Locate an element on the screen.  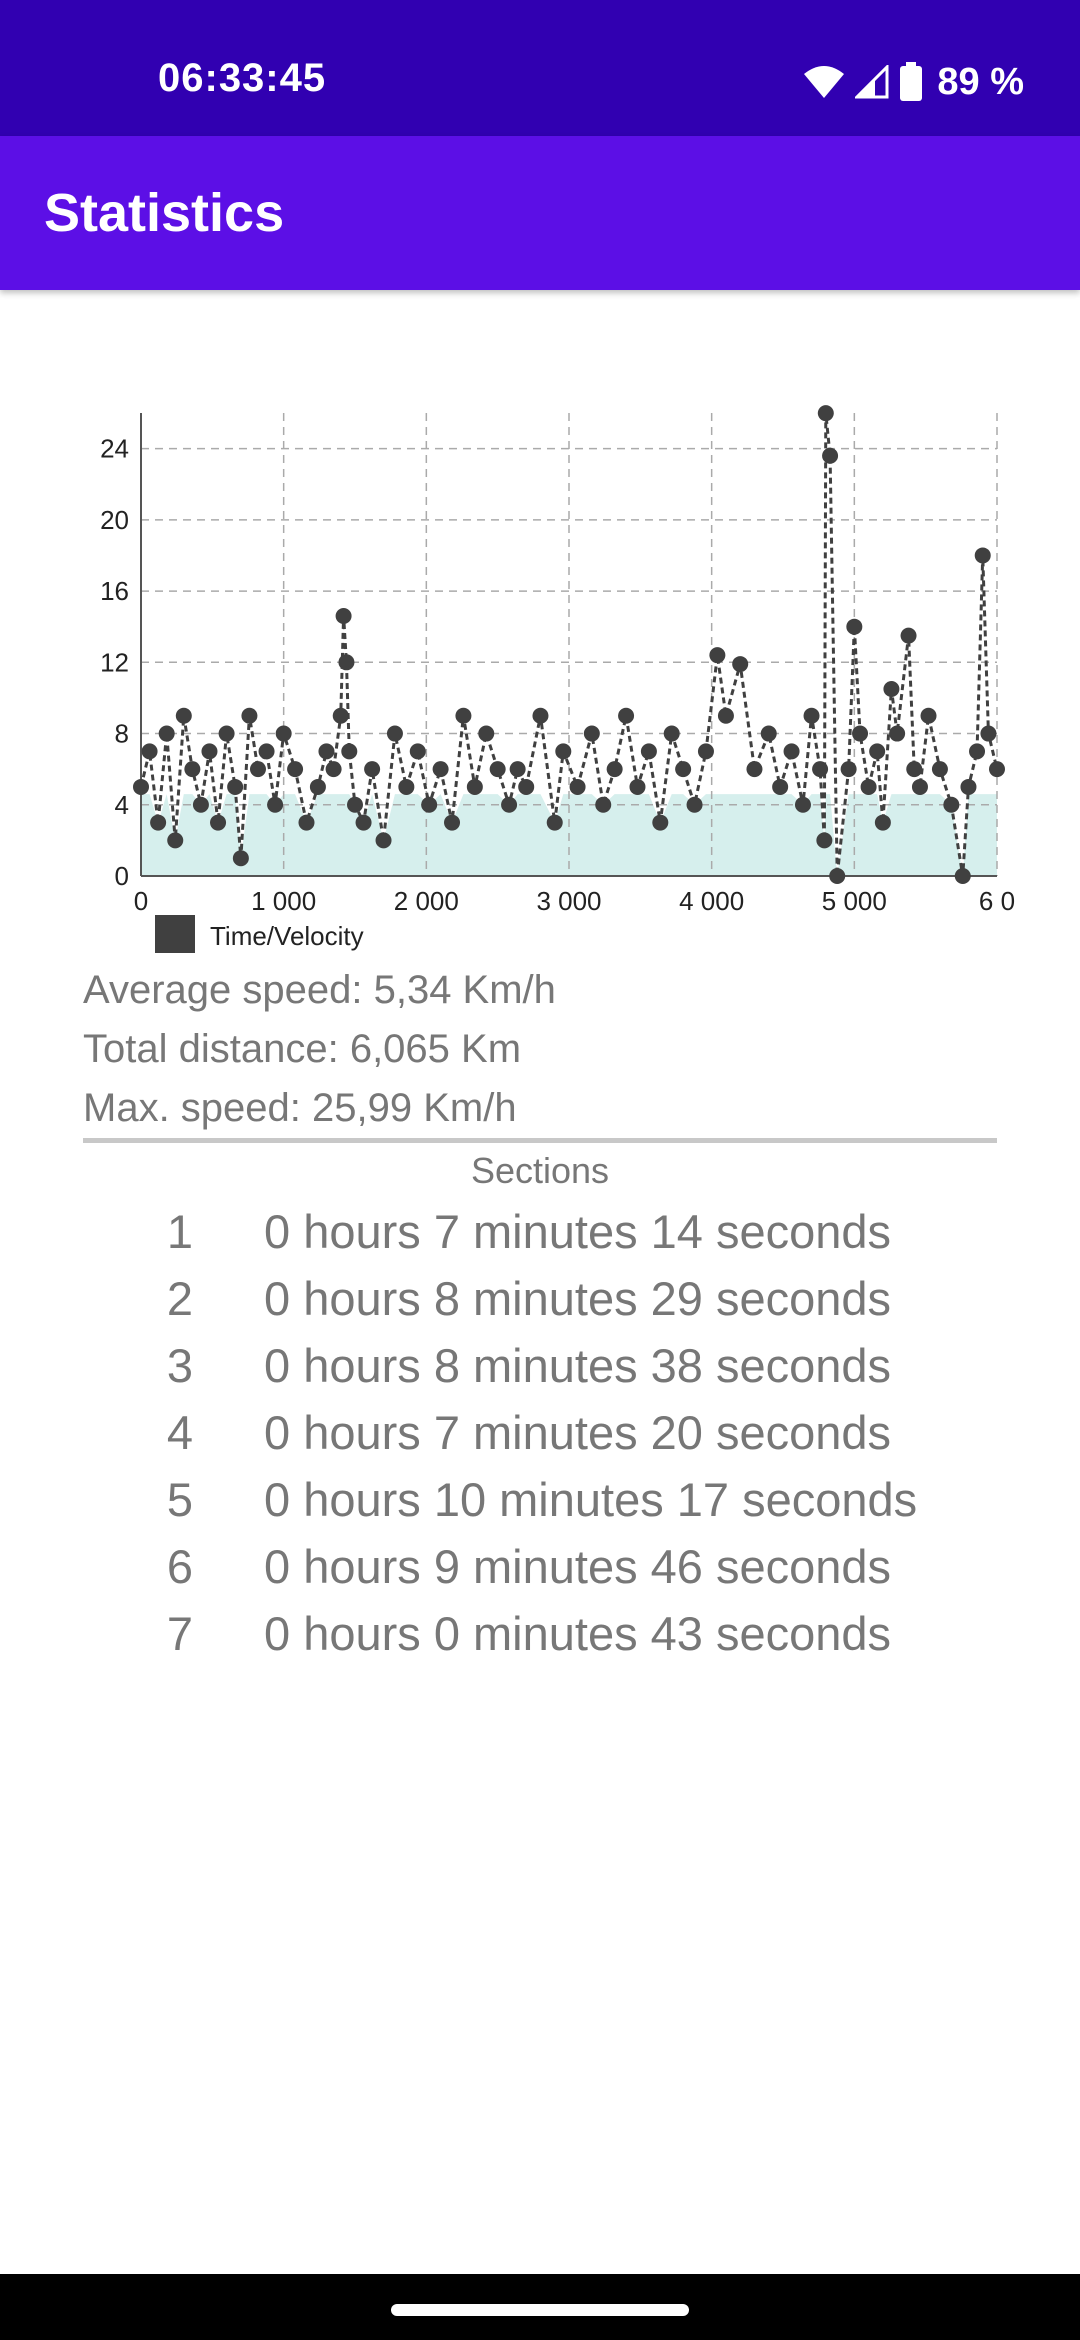
chart-y-tick-label: 12 is located at coordinates (114, 662).